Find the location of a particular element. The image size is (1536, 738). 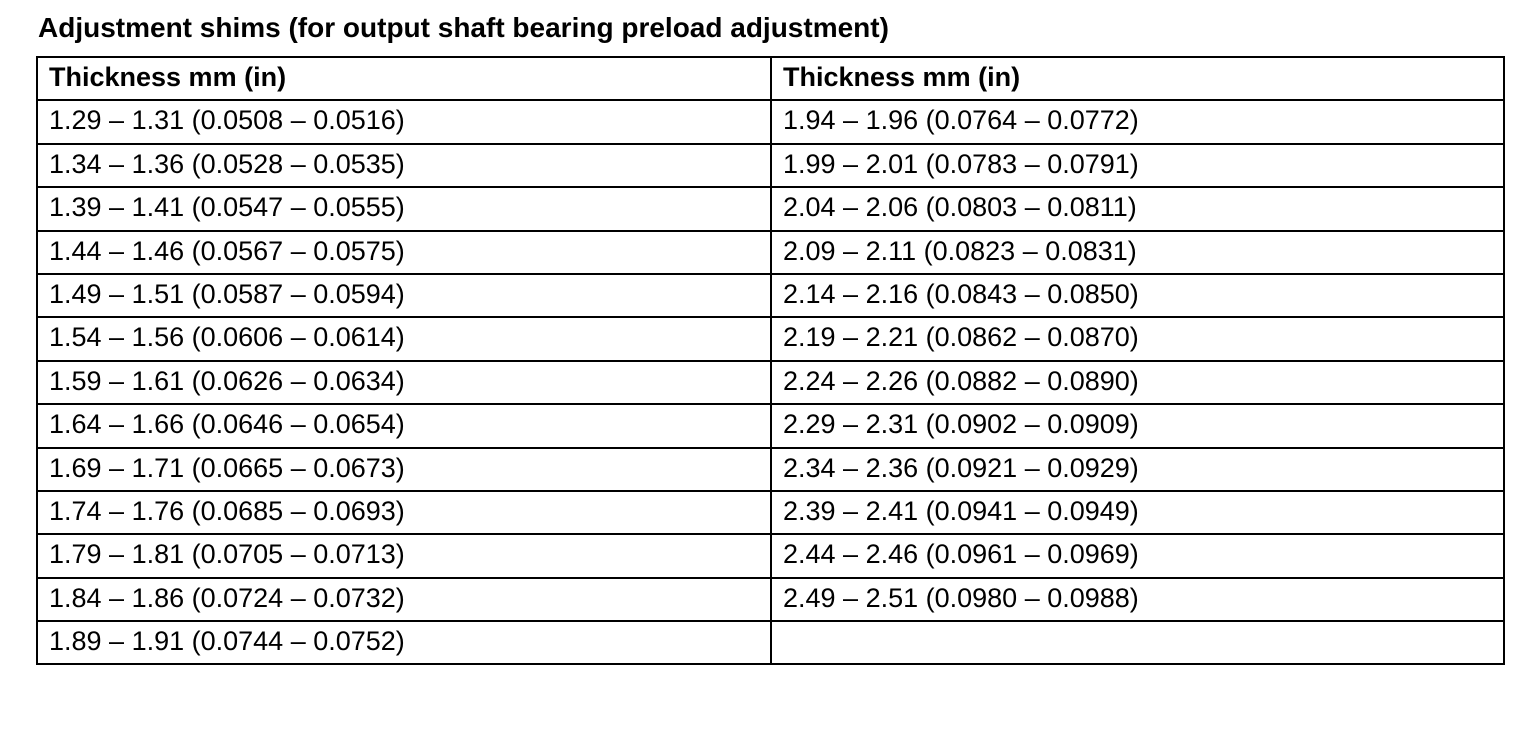

table-cell: 2.29 – 2.31 (0.0902 – 0.0909) is located at coordinates (1137, 426).